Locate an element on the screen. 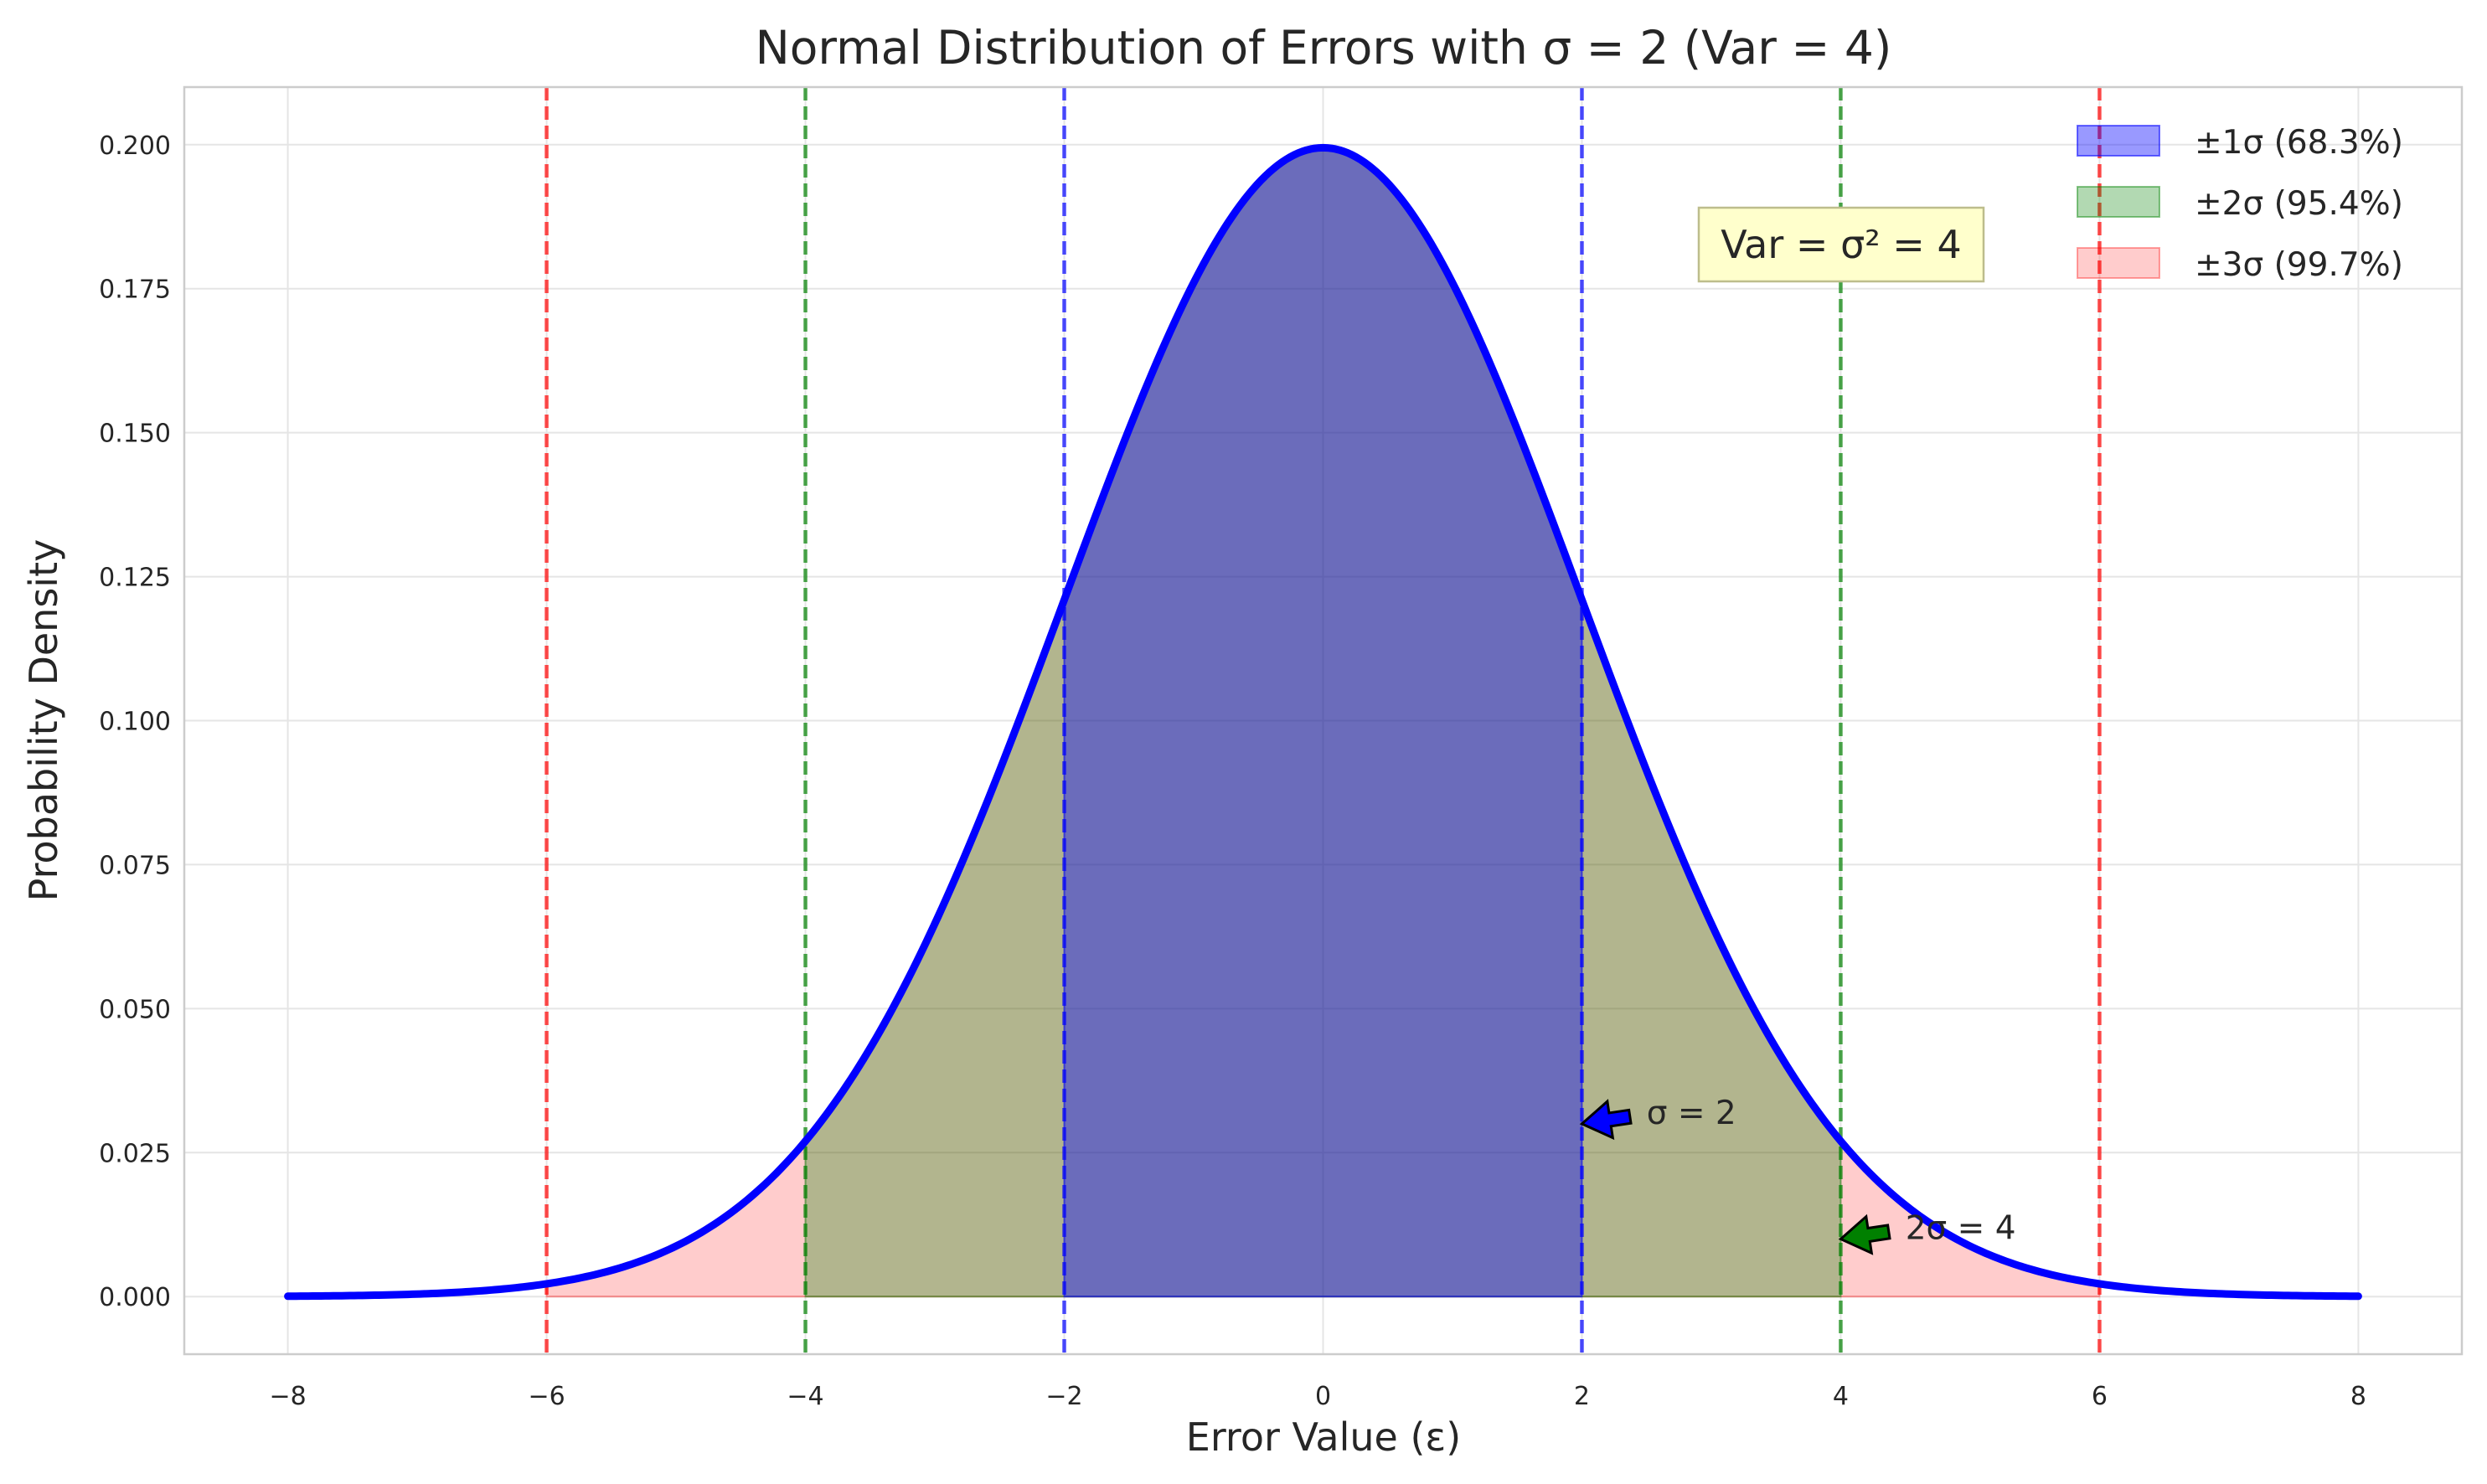 This screenshot has height=1484, width=2487. x-tick-label: 8 is located at coordinates (2358, 1396).